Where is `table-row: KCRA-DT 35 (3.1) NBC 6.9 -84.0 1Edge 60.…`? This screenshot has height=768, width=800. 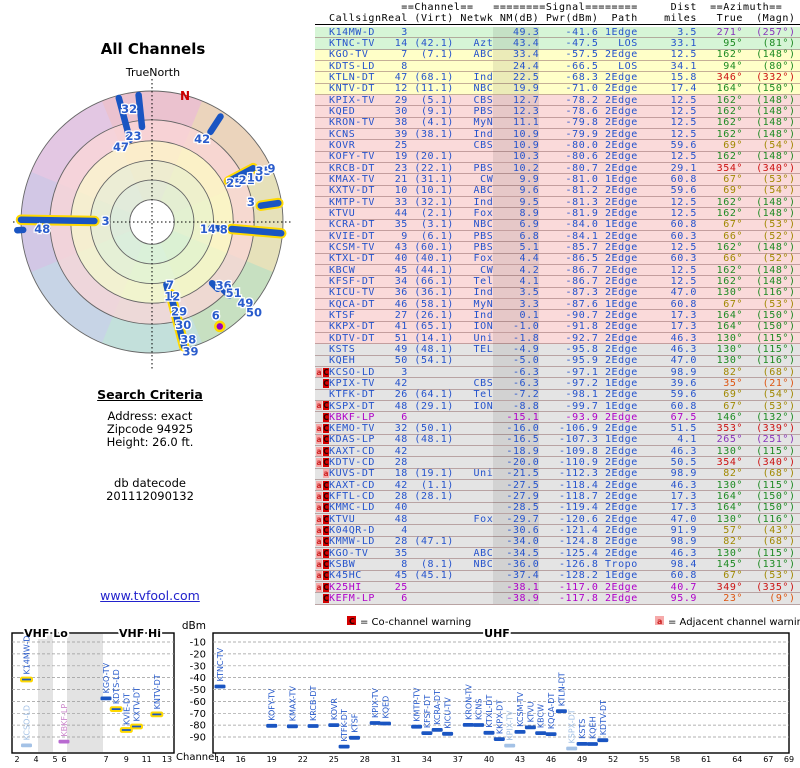 table-row: KCRA-DT 35 (3.1) NBC 6.9 -84.0 1Edge 60.… is located at coordinates (557, 225).